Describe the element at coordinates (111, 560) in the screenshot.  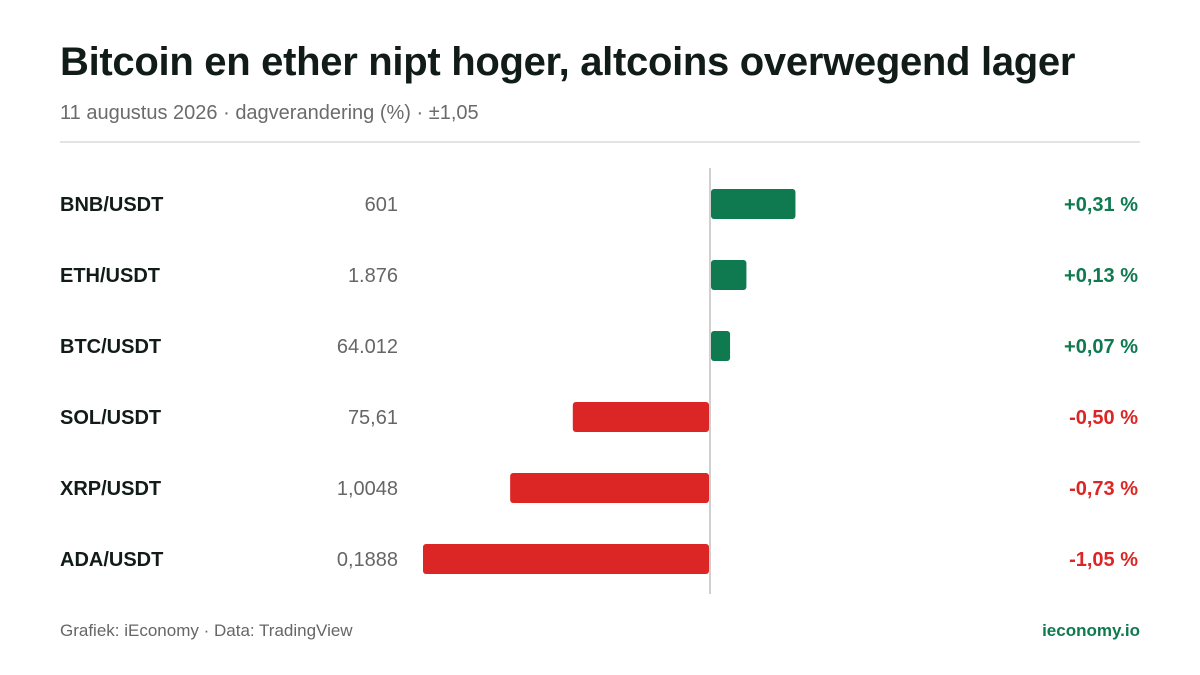
I see `pair-label: ADA/USDT` at that location.